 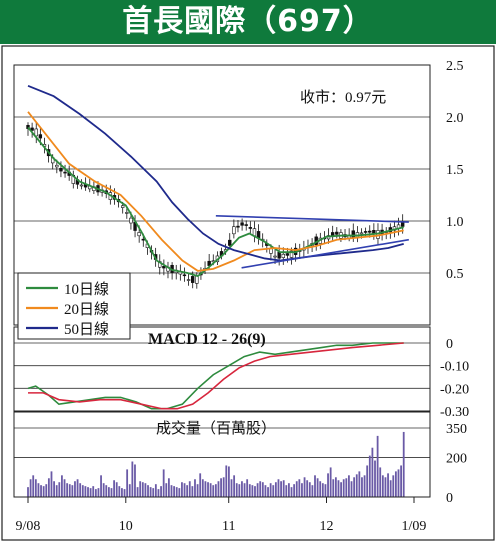 I want to click on x-tick-label: 12, so click(x=327, y=526).